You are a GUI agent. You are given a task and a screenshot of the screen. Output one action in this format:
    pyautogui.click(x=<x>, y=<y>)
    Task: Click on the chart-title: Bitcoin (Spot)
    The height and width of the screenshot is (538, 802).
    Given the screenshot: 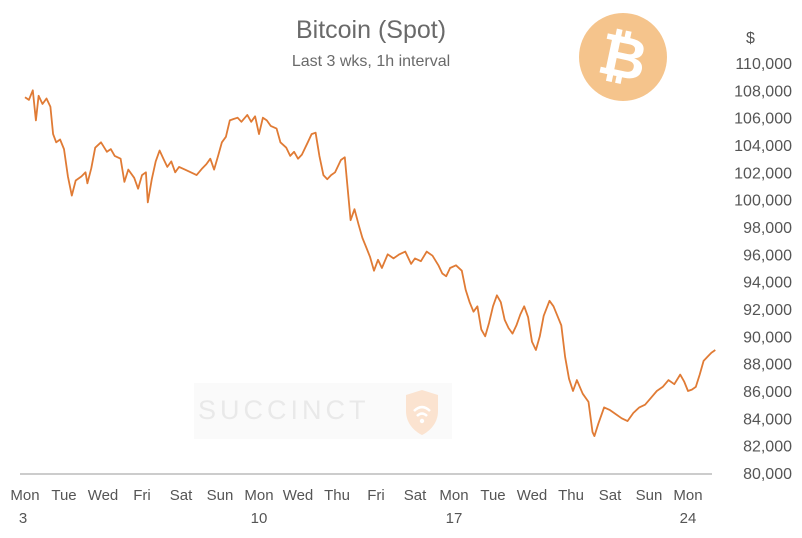 What is the action you would take?
    pyautogui.click(x=371, y=30)
    